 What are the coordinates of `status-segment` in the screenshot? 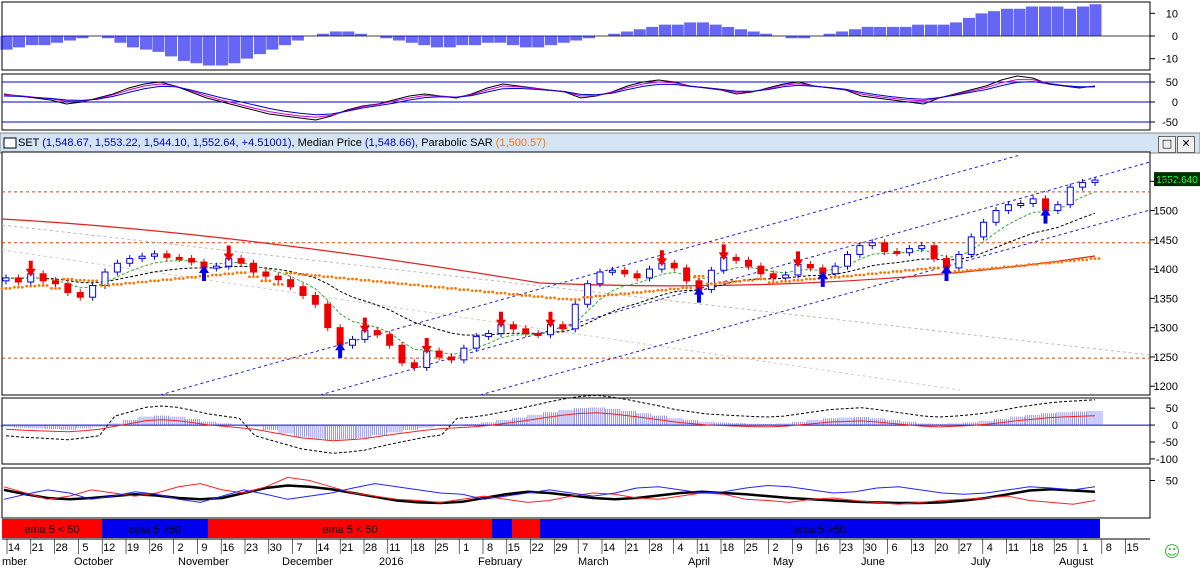 It's located at (350, 528).